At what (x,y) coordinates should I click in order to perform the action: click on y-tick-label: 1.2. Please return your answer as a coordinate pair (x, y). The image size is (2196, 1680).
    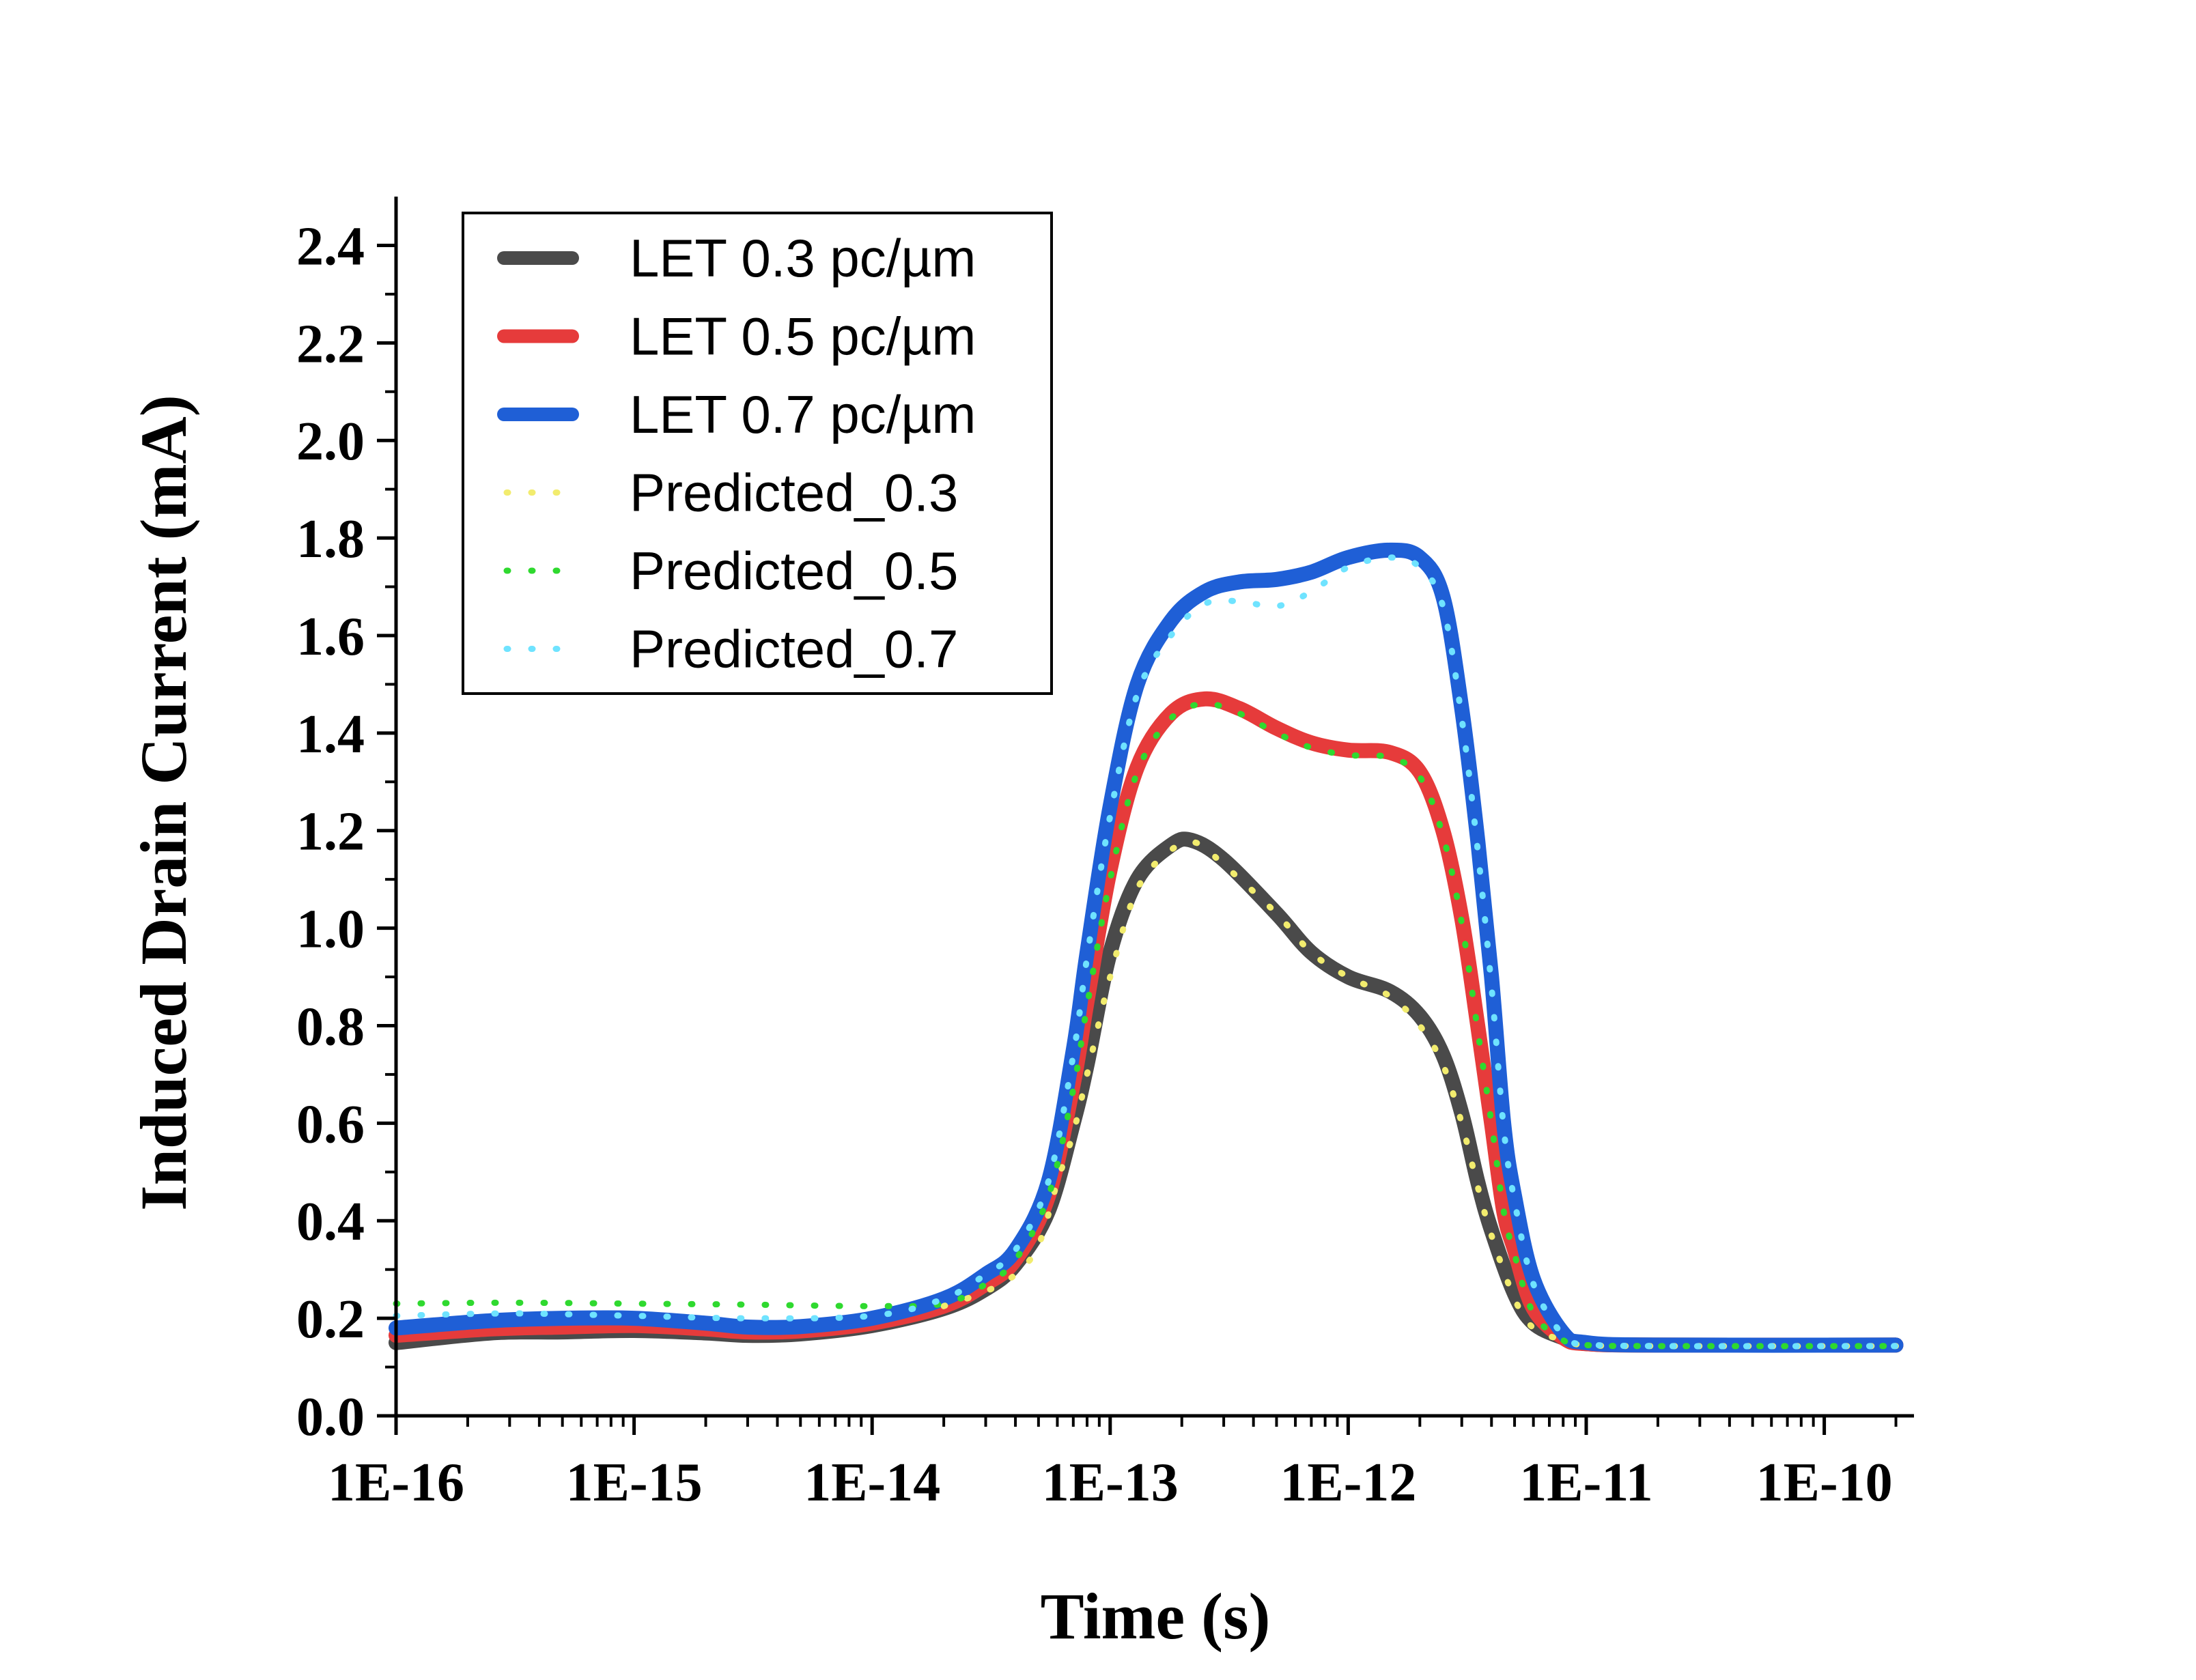
    Looking at the image, I should click on (331, 832).